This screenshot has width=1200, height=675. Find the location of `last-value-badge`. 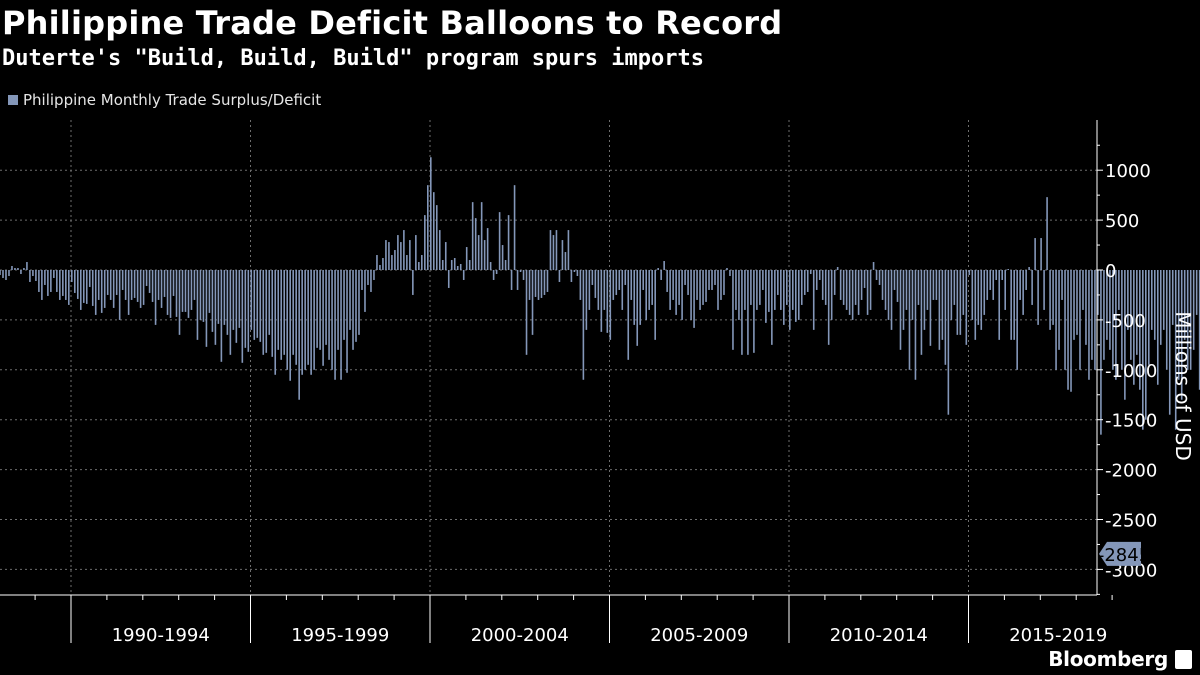

last-value-badge is located at coordinates (1120, 553).